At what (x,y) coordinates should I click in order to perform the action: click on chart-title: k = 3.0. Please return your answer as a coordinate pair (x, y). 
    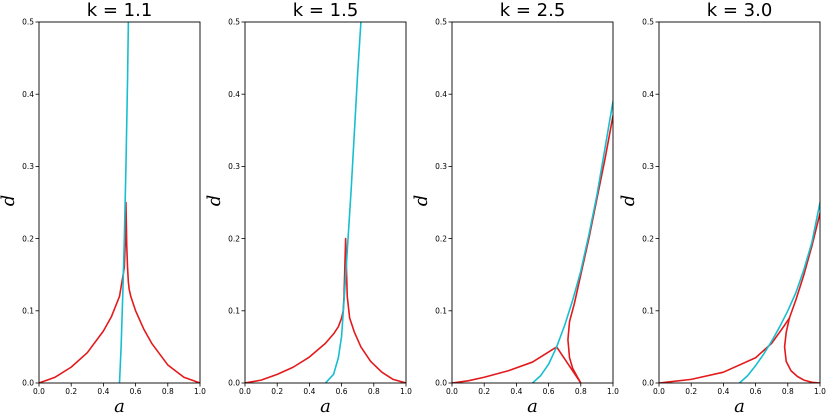
    Looking at the image, I should click on (740, 10).